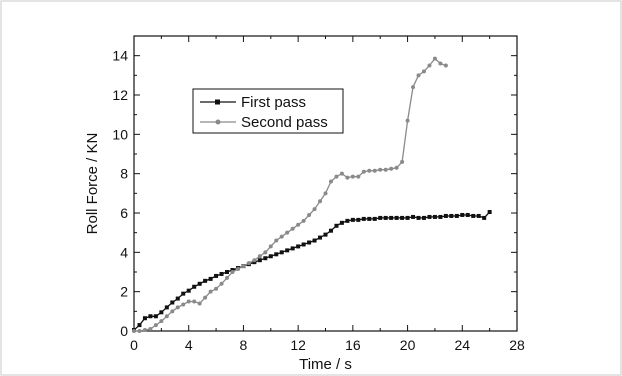  What do you see at coordinates (462, 345) in the screenshot?
I see `x-tick-label: 24` at bounding box center [462, 345].